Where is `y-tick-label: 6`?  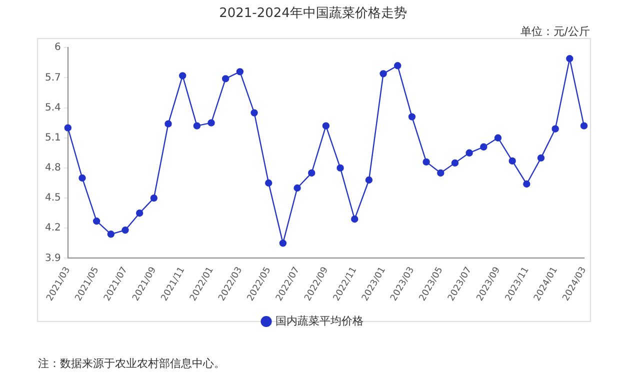
y-tick-label: 6 is located at coordinates (57, 48).